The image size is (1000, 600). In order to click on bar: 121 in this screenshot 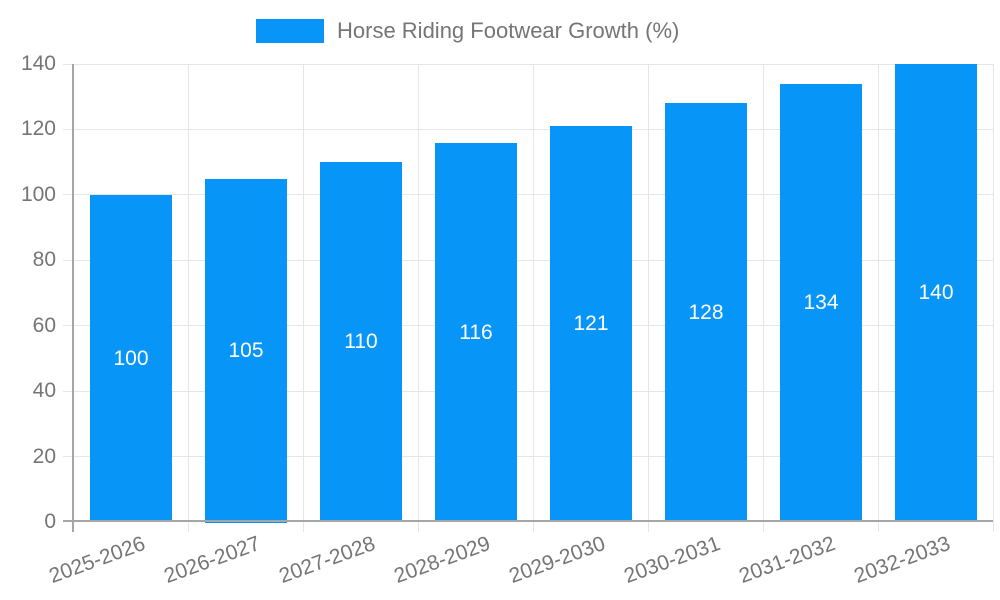, I will do `click(591, 324)`.